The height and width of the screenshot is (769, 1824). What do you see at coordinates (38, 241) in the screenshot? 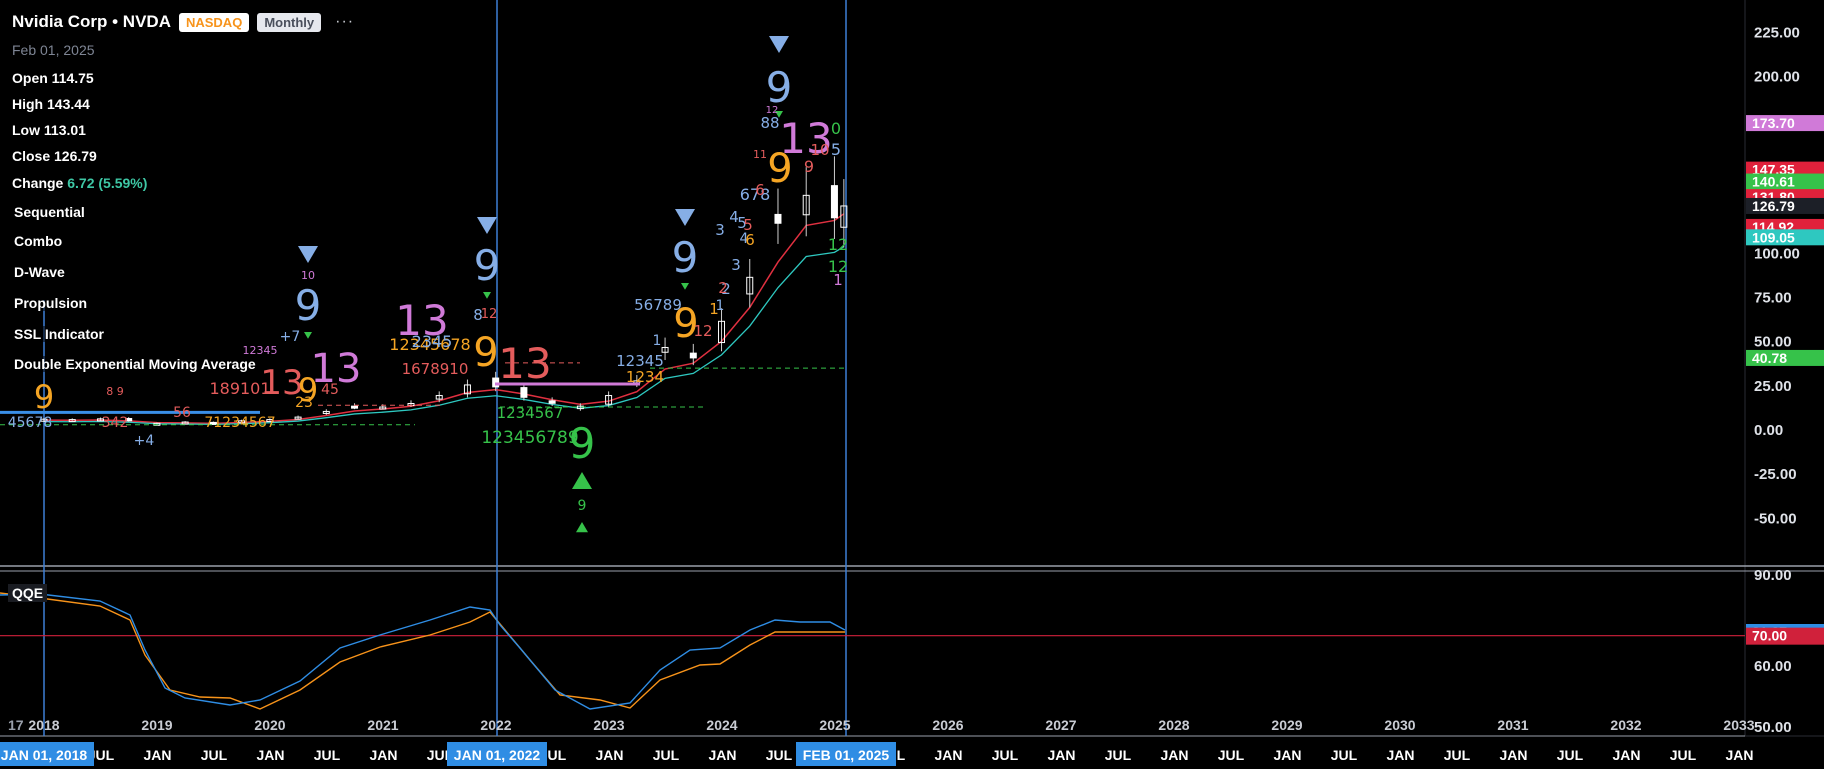
I see `indicator-combo: Combo` at bounding box center [38, 241].